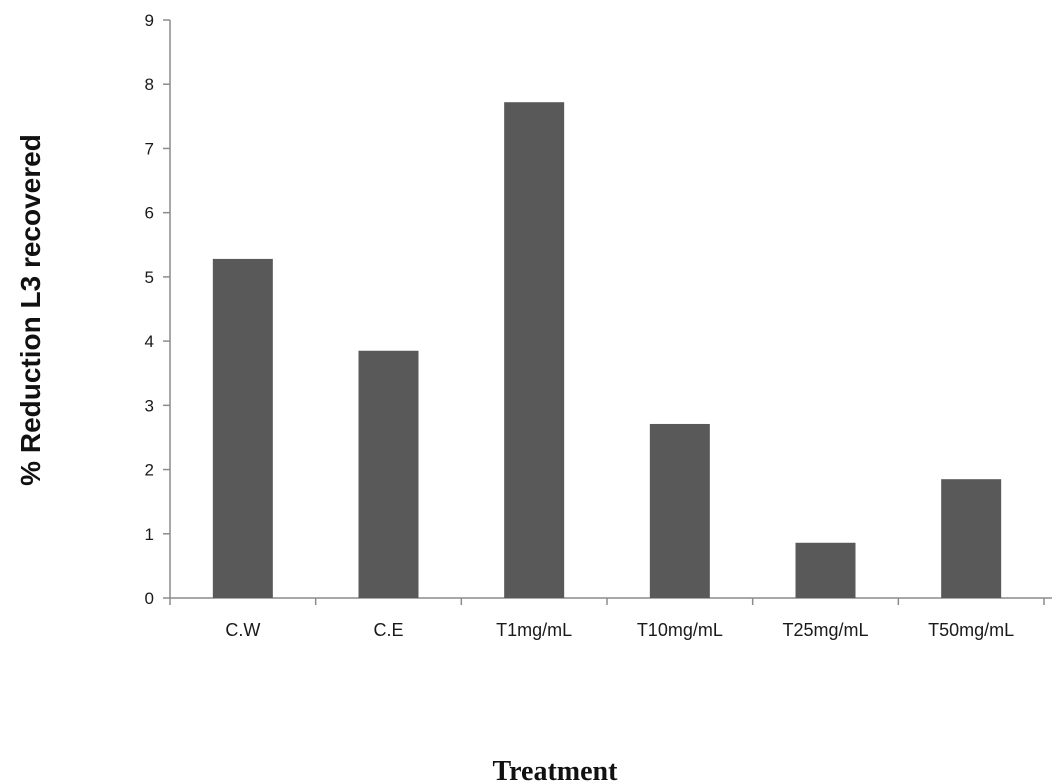 The image size is (1056, 784). Describe the element at coordinates (30, 310) in the screenshot. I see `y-axis-title: % Reduction L3 recovered` at that location.